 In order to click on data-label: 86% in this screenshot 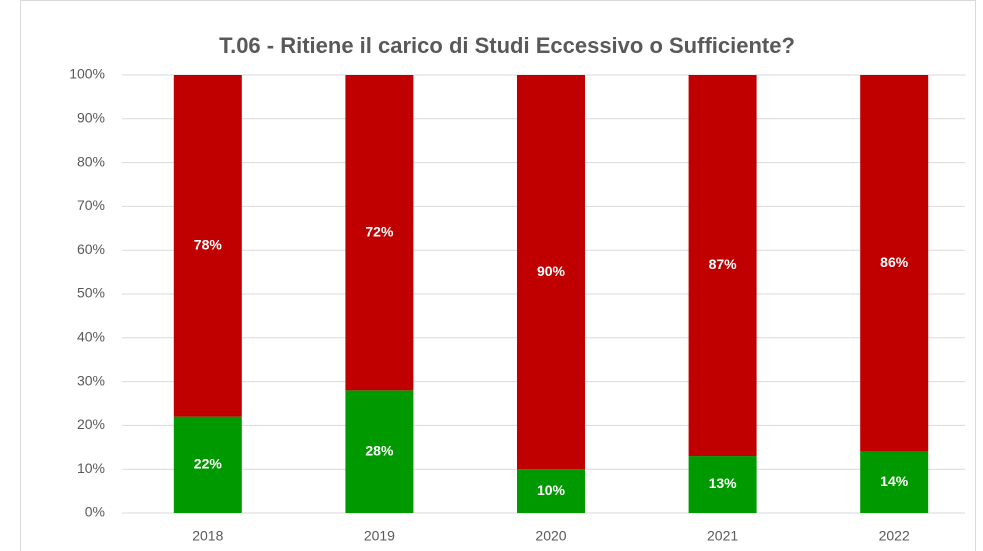, I will do `click(894, 262)`.